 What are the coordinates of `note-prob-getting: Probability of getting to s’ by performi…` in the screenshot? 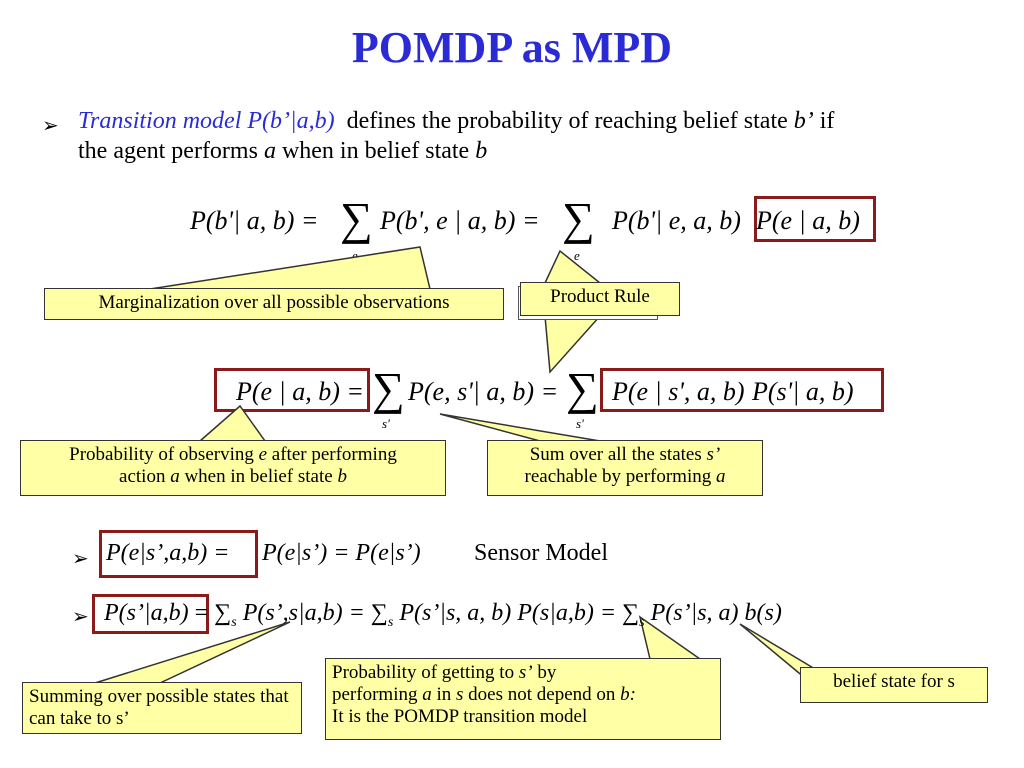 It's located at (523, 699).